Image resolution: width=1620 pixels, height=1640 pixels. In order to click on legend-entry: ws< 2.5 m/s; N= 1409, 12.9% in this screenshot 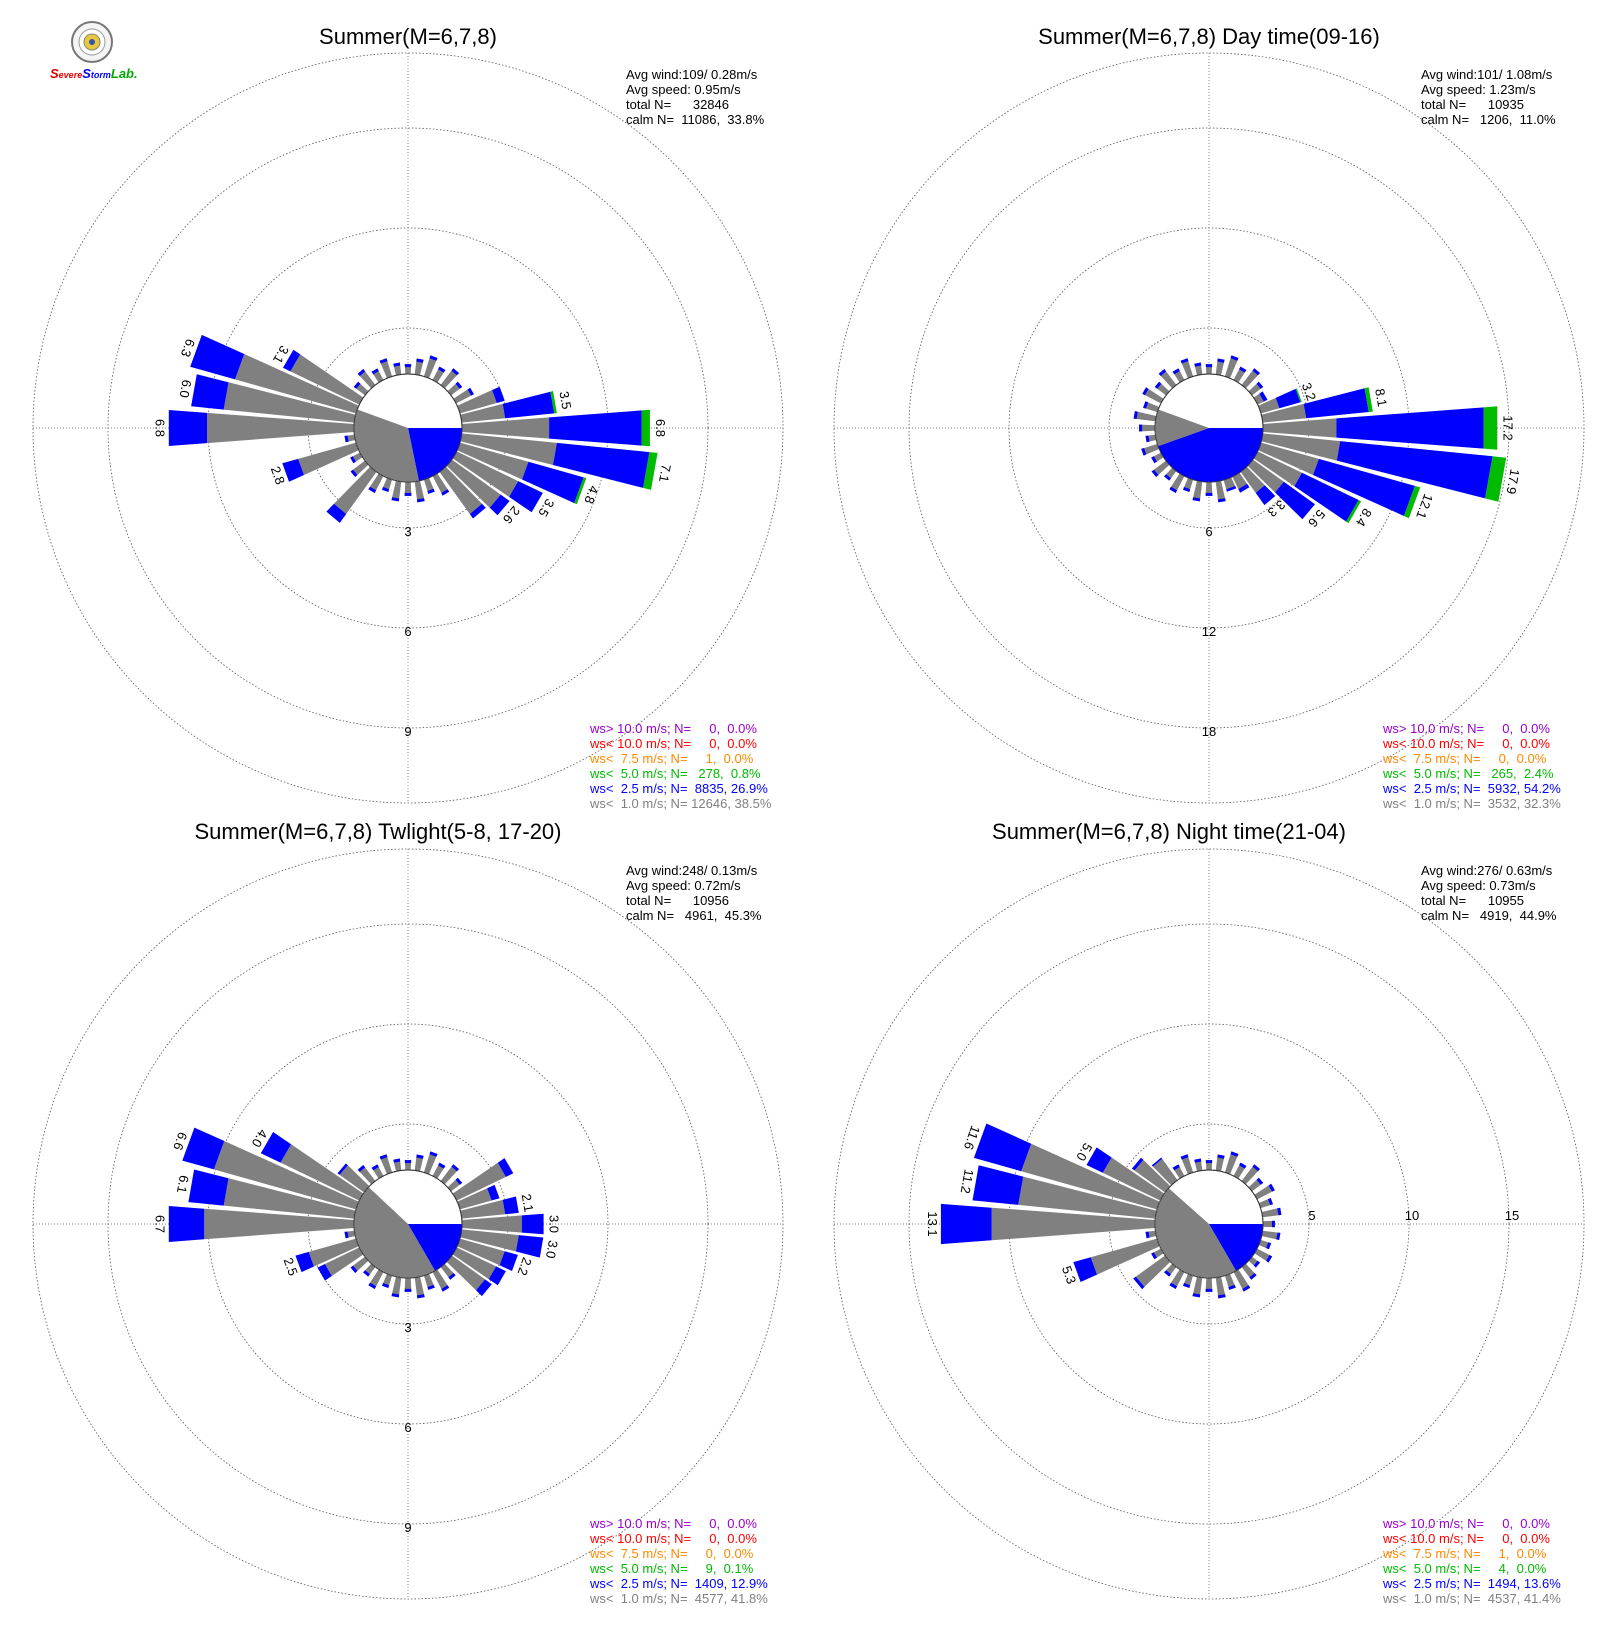, I will do `click(678, 1583)`.